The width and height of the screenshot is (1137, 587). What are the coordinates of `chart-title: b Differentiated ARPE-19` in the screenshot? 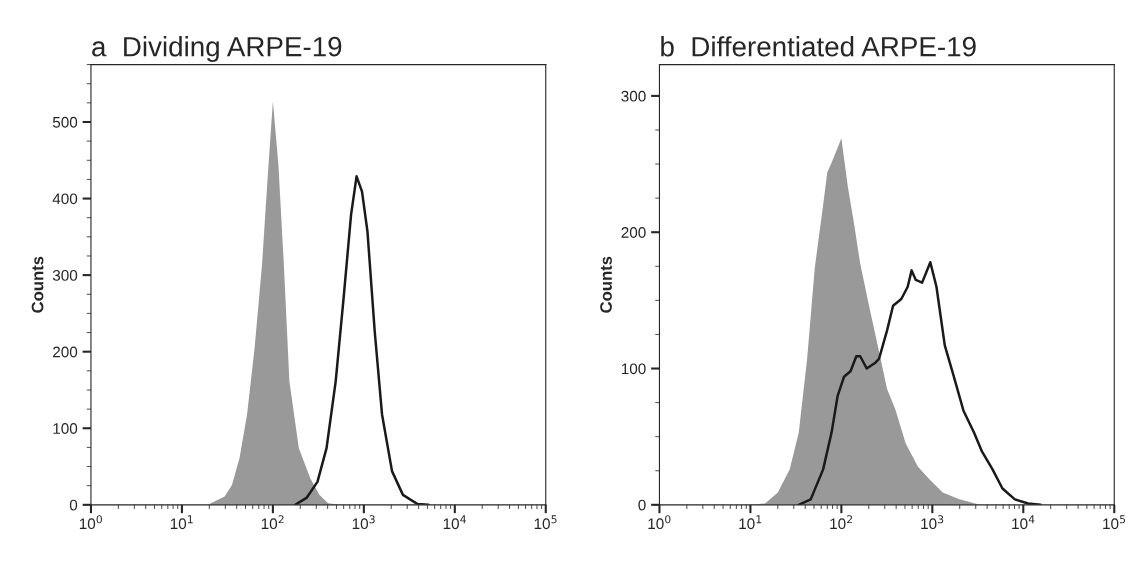 It's located at (818, 46).